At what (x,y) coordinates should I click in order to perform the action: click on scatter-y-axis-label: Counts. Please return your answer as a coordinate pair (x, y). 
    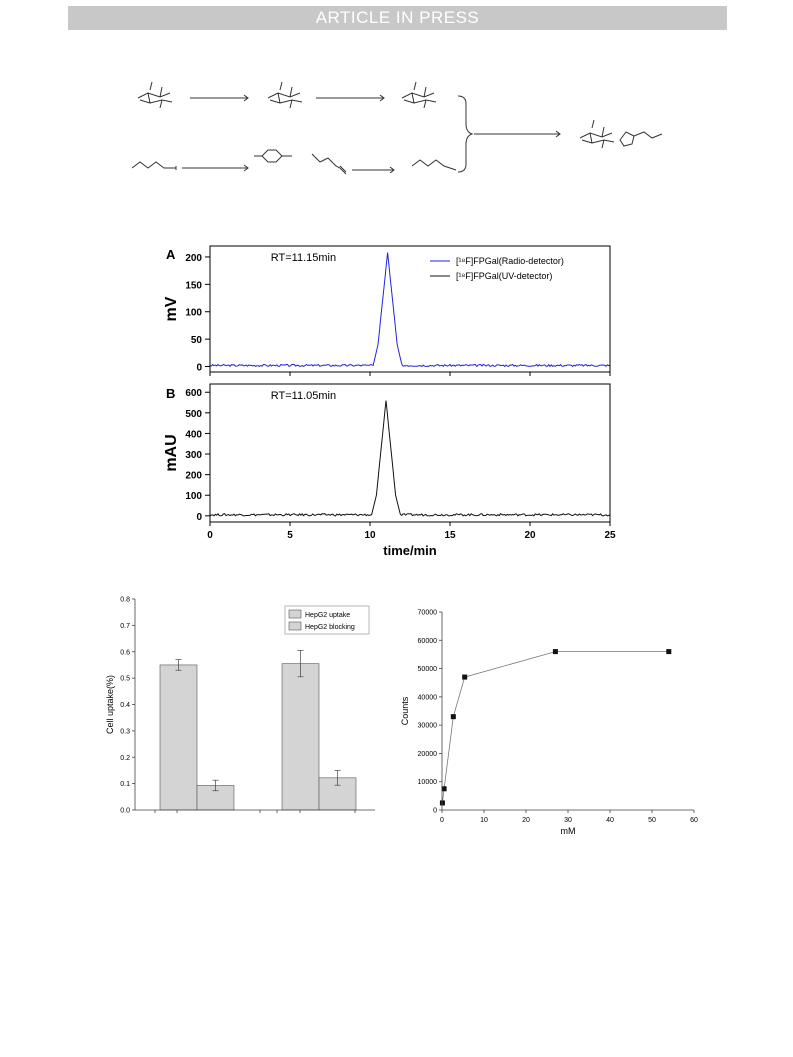
    Looking at the image, I should click on (405, 710).